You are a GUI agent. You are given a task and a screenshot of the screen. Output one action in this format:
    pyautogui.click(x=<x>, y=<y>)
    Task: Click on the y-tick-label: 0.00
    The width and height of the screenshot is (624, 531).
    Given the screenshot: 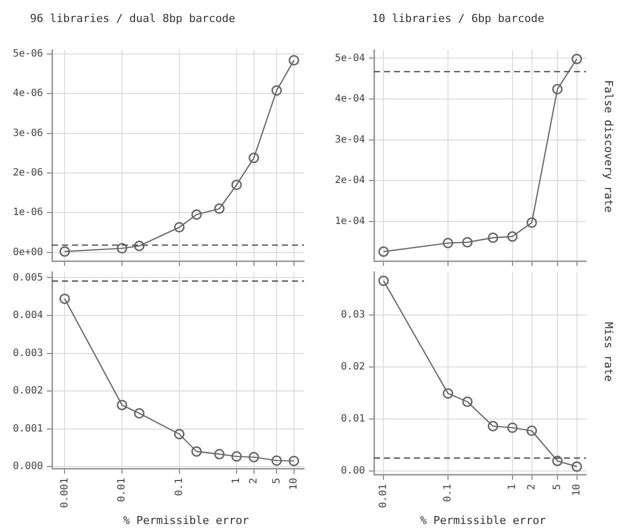 What is the action you would take?
    pyautogui.click(x=352, y=470)
    